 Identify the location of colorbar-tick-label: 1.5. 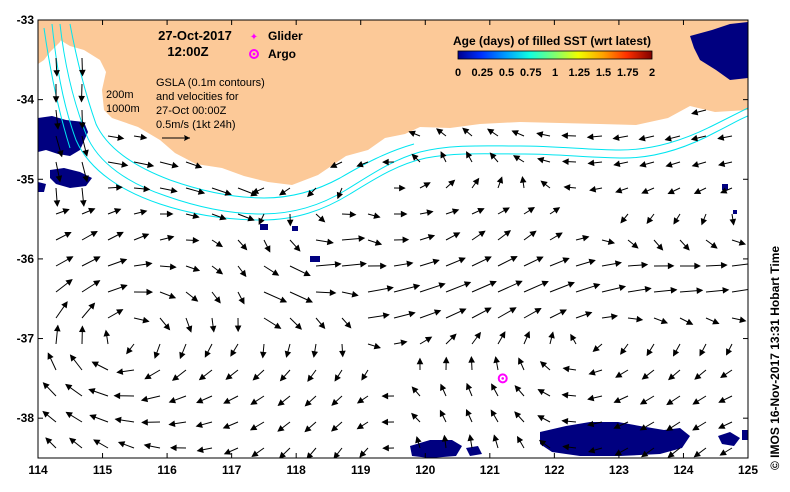
(603, 73).